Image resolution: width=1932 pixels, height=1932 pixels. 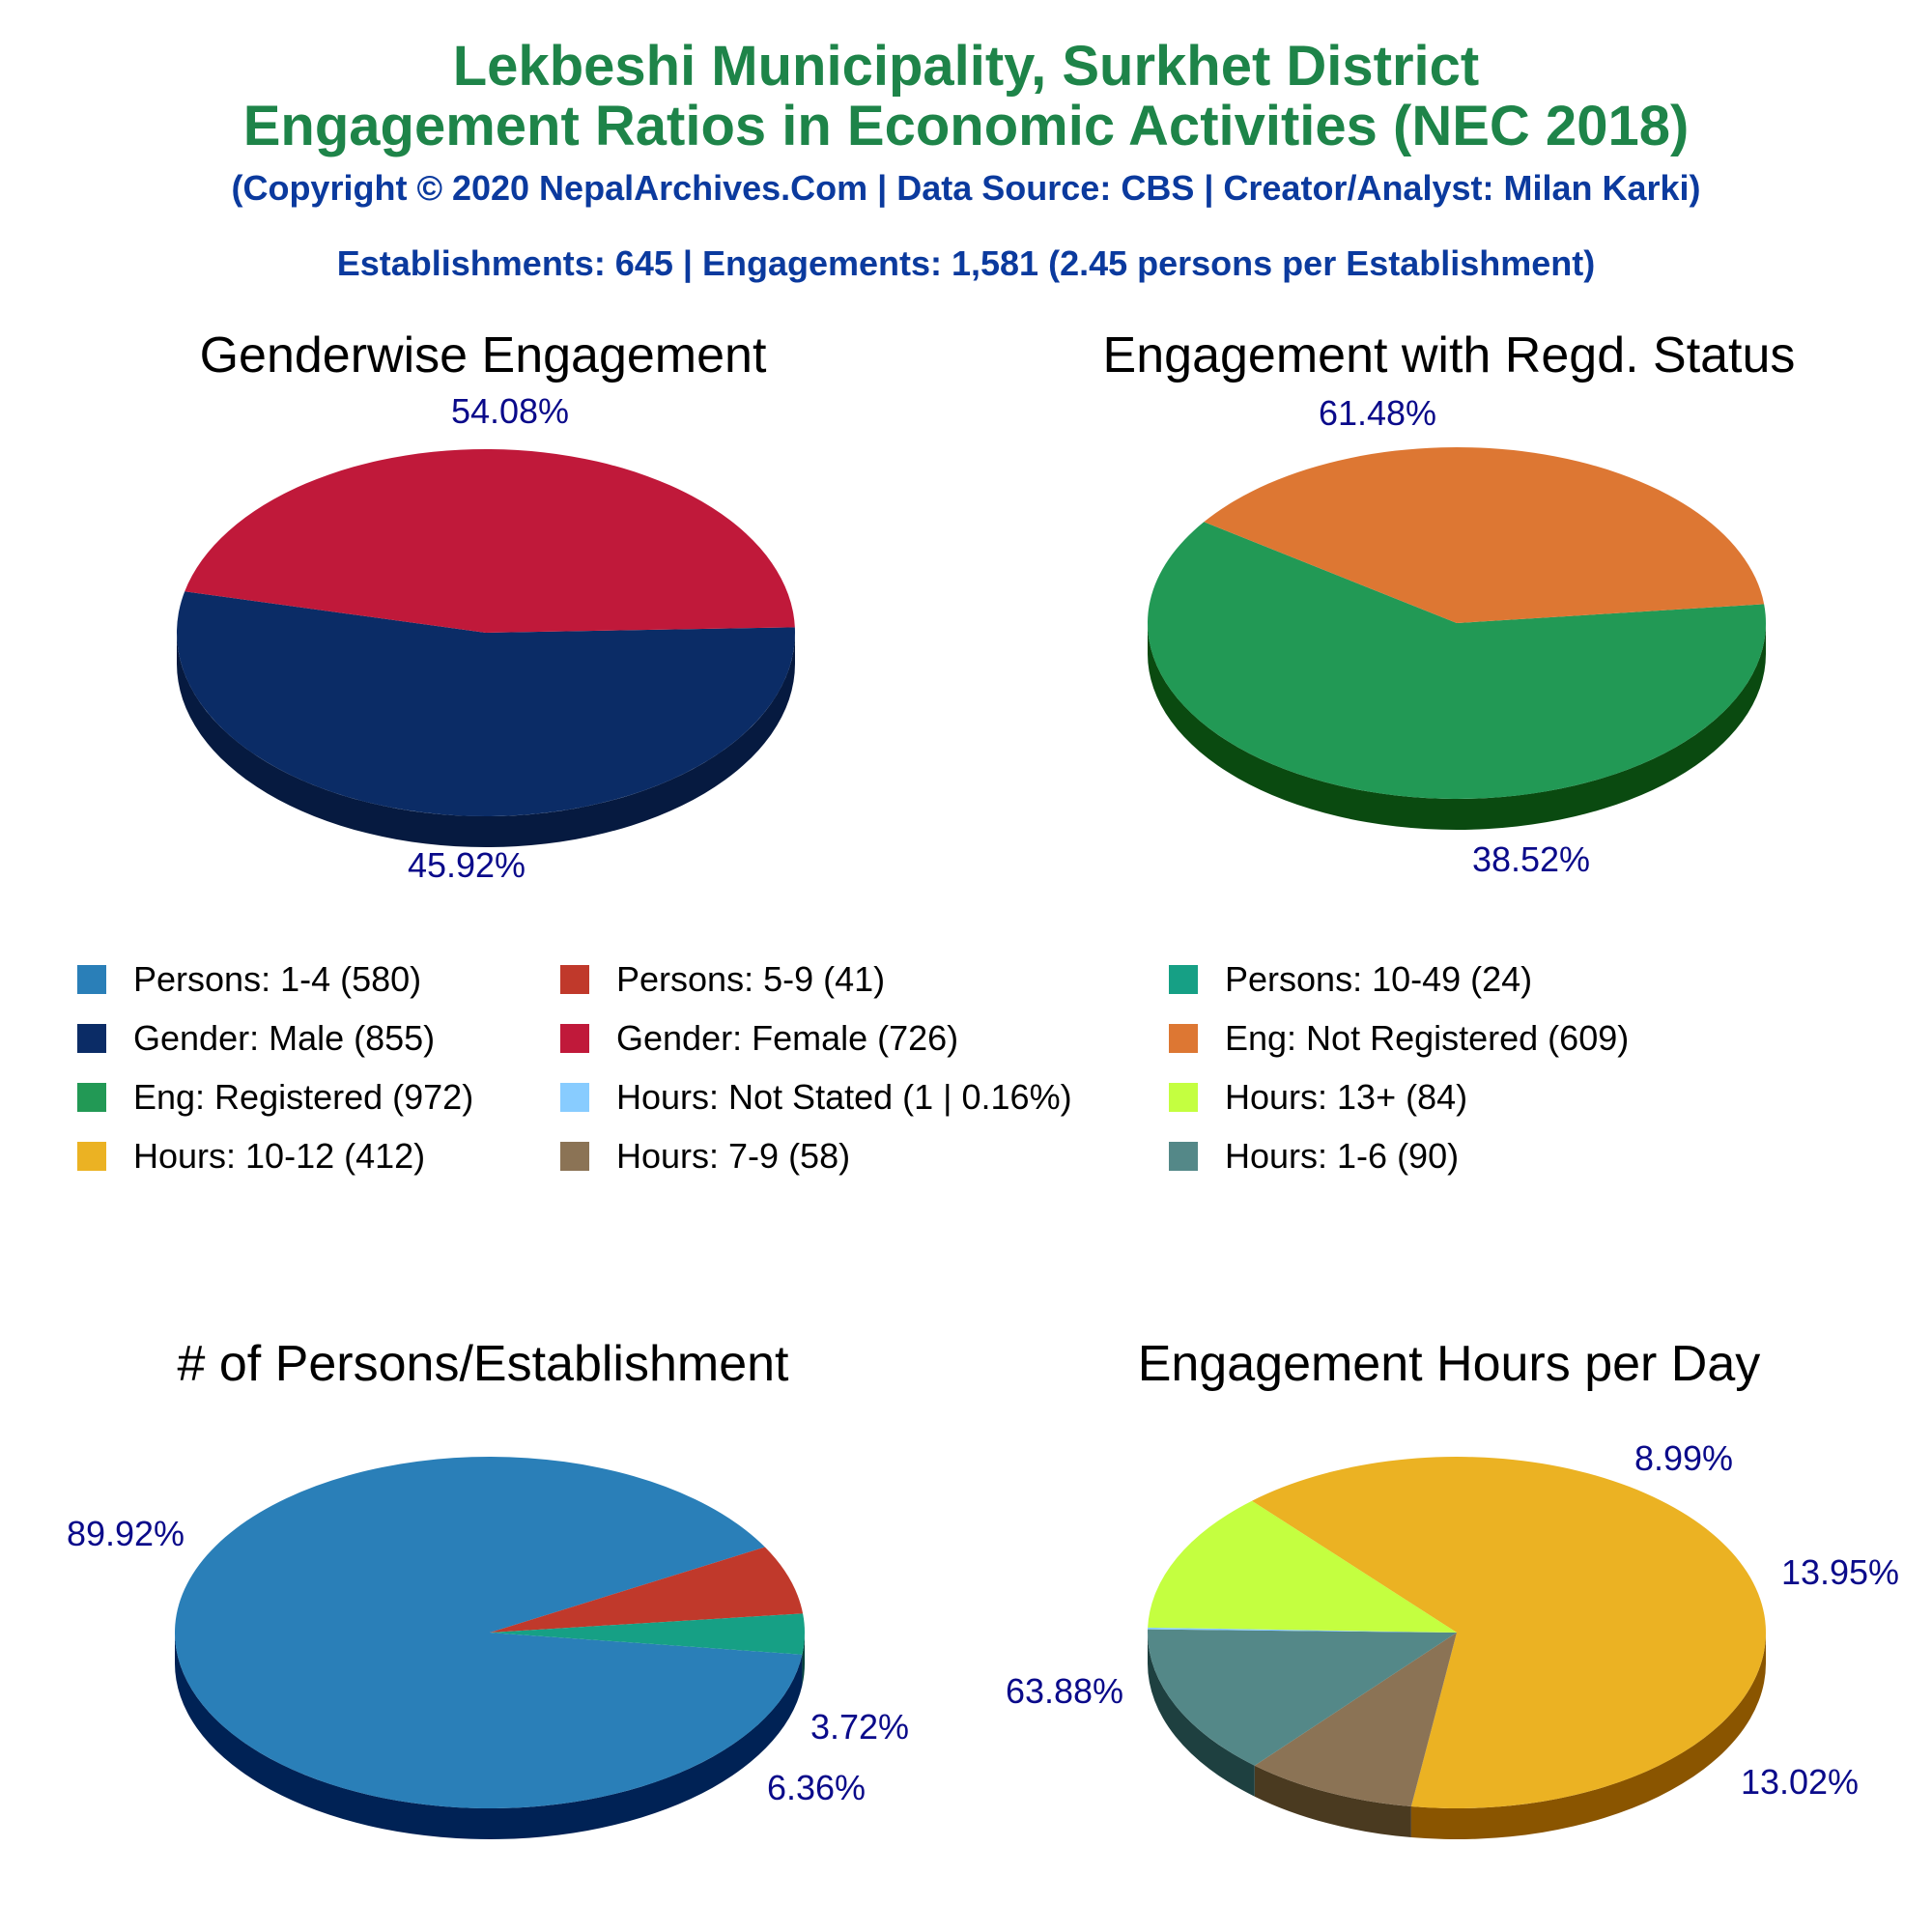 I want to click on pie-percent-label: 13.95%, so click(x=1840, y=1572).